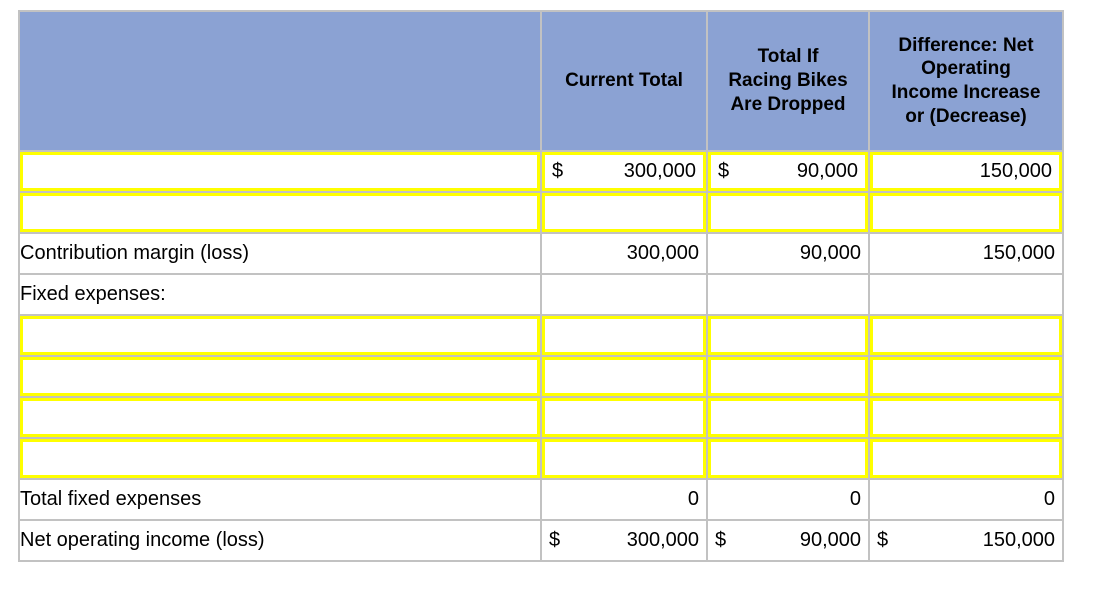 The height and width of the screenshot is (606, 1118). I want to click on amount-display: $300,000, so click(624, 540).